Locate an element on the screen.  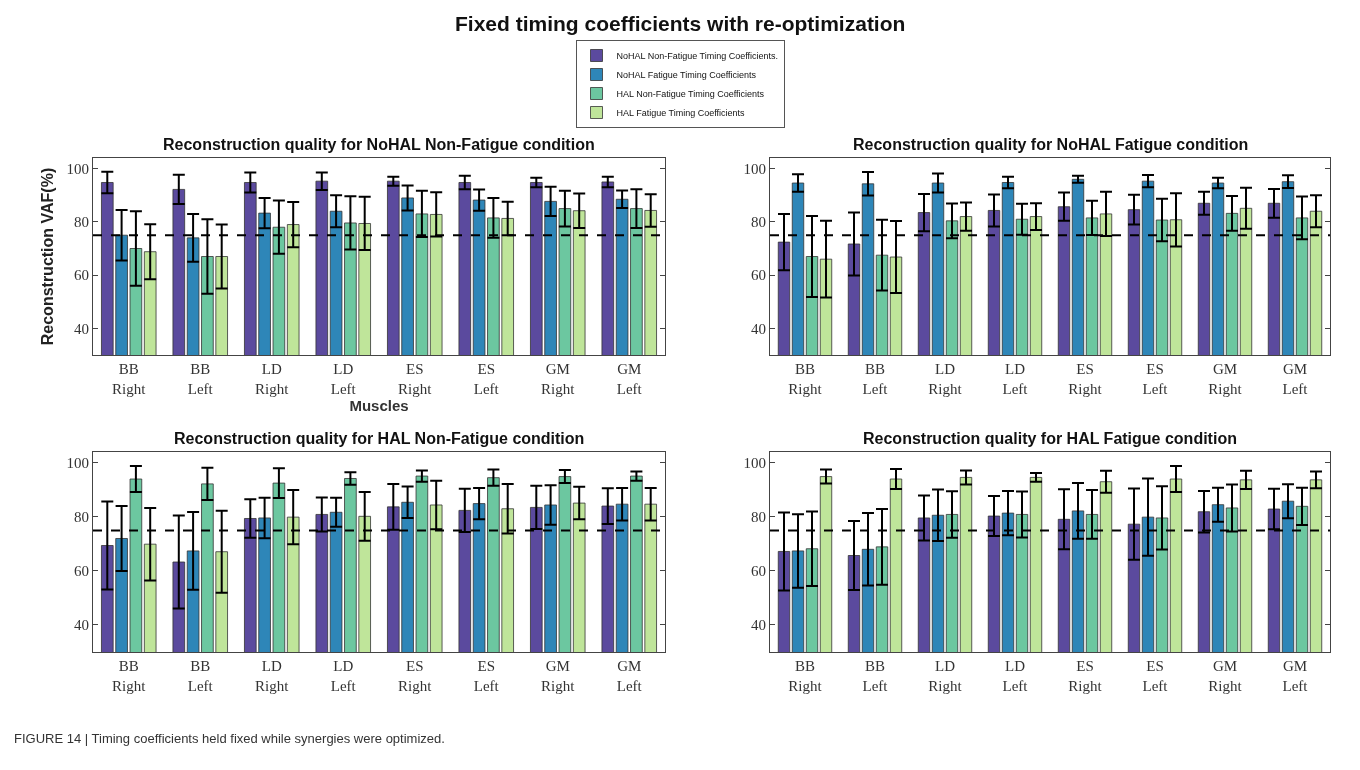
chart-title: Reconstruction quality for NoHAL Non-Fatigue condition is located at coordinates (379, 144).